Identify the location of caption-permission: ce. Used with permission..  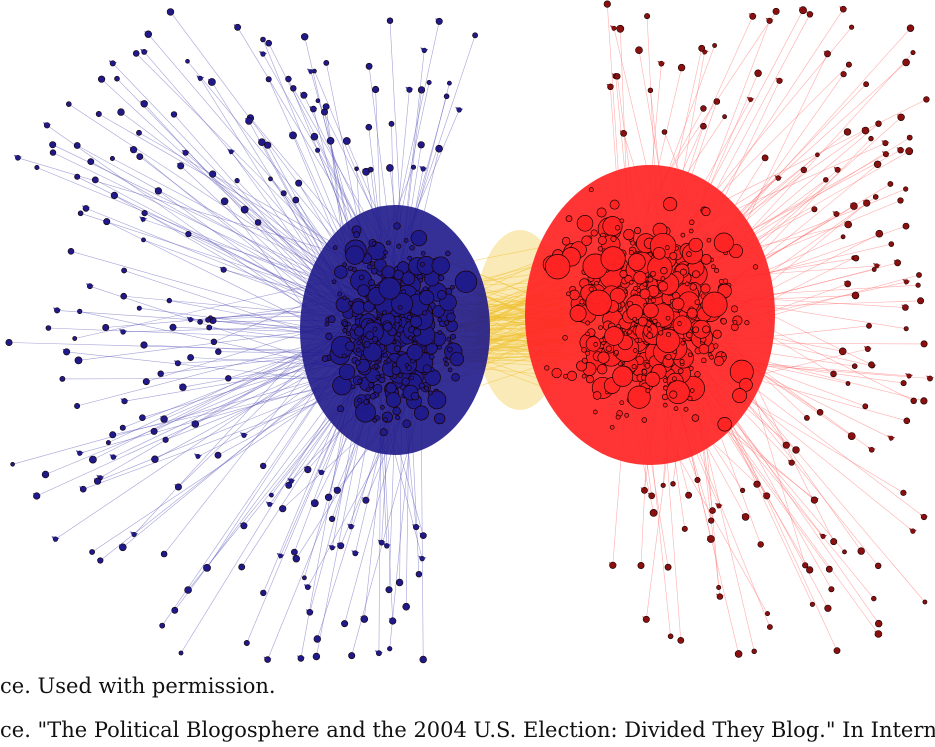
(138, 686).